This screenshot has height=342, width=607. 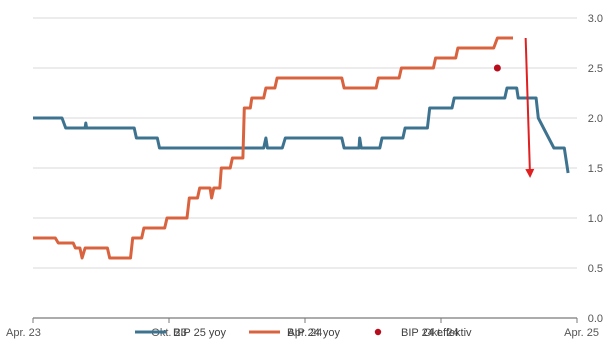 What do you see at coordinates (595, 69) in the screenshot?
I see `y-tick-label: 2.5` at bounding box center [595, 69].